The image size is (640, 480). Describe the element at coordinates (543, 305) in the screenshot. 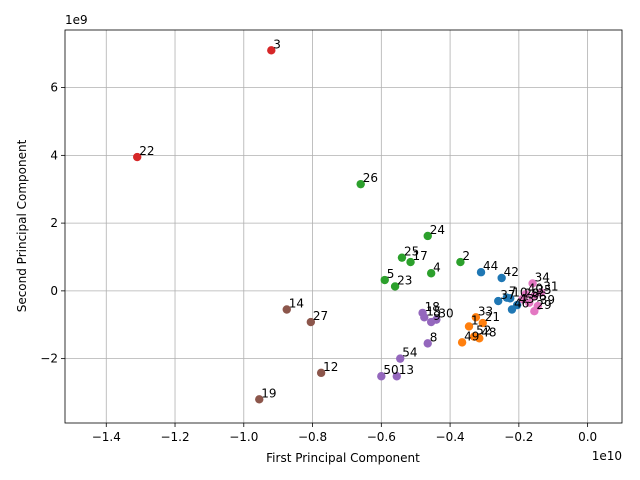

I see `data-point-label: 29` at that location.